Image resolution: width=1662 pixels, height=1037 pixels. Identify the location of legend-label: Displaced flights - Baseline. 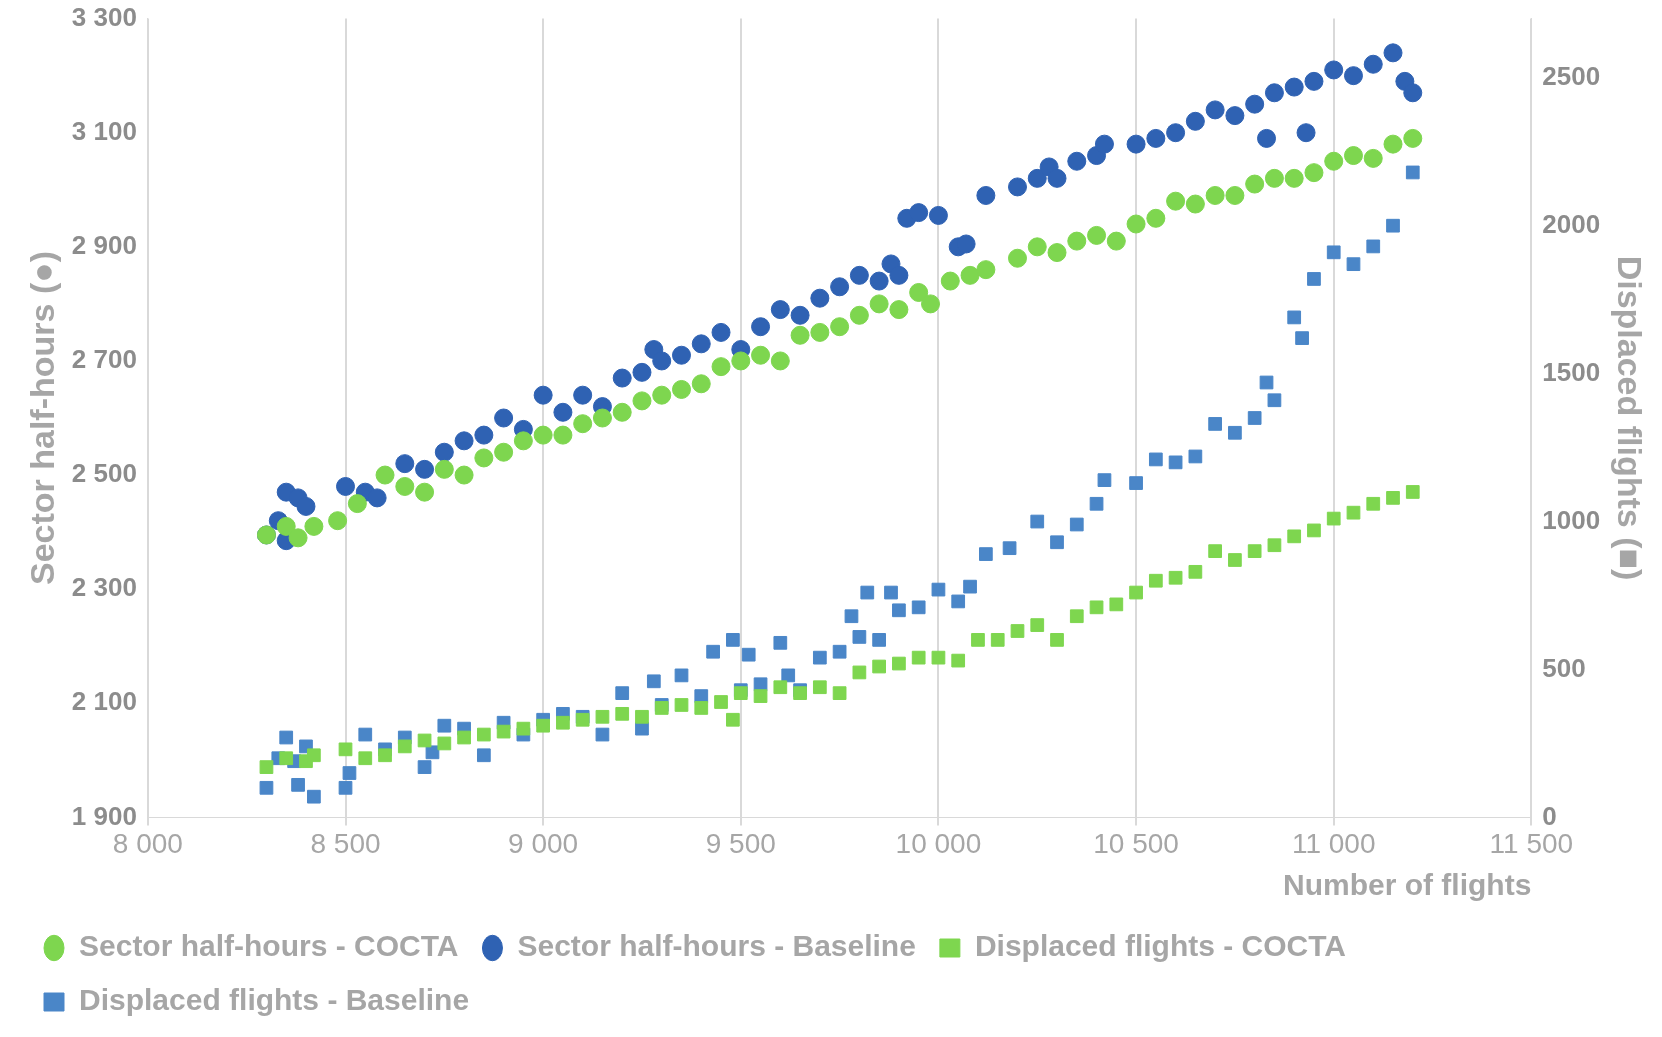
(274, 1000).